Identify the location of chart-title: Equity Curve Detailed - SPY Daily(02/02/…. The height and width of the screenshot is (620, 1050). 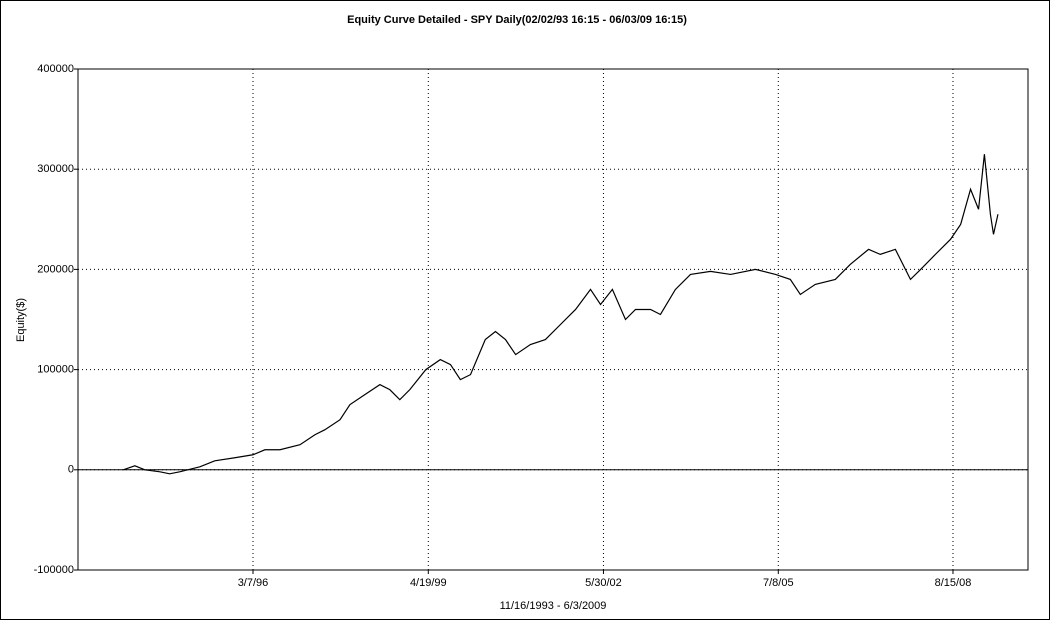
(517, 20).